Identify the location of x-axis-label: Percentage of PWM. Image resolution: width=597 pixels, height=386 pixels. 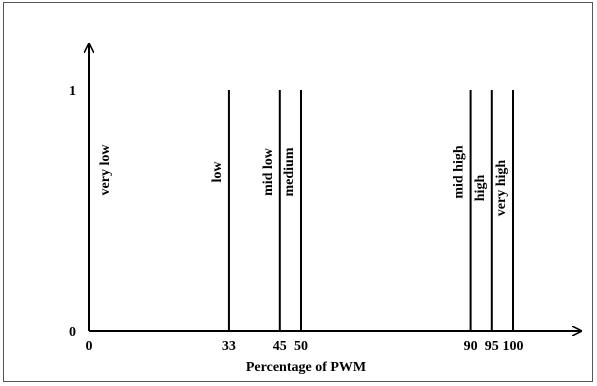
(306, 367).